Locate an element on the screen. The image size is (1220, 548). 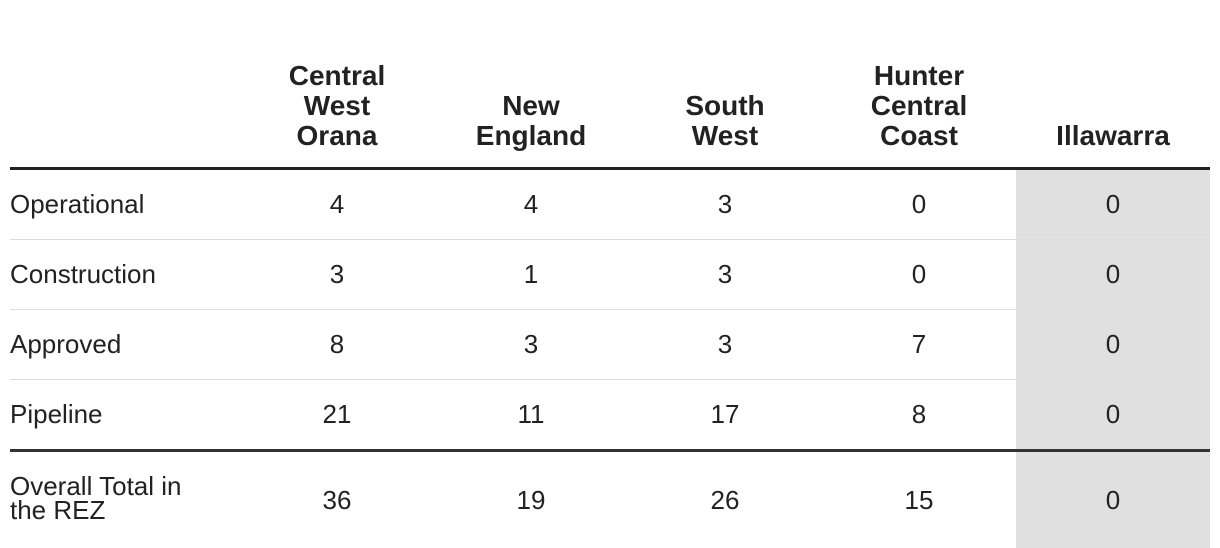
value-cell: 1 is located at coordinates (531, 275).